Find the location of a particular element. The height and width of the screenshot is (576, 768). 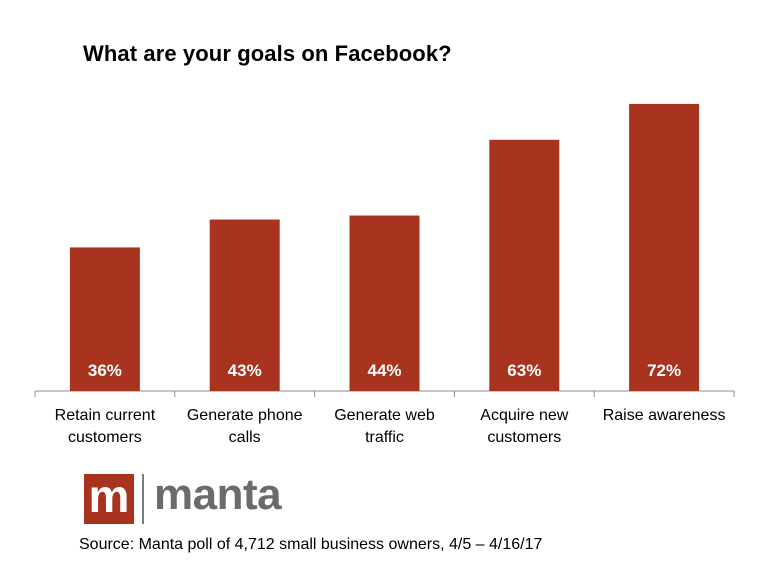

bar-value-label: 44% is located at coordinates (384, 370).